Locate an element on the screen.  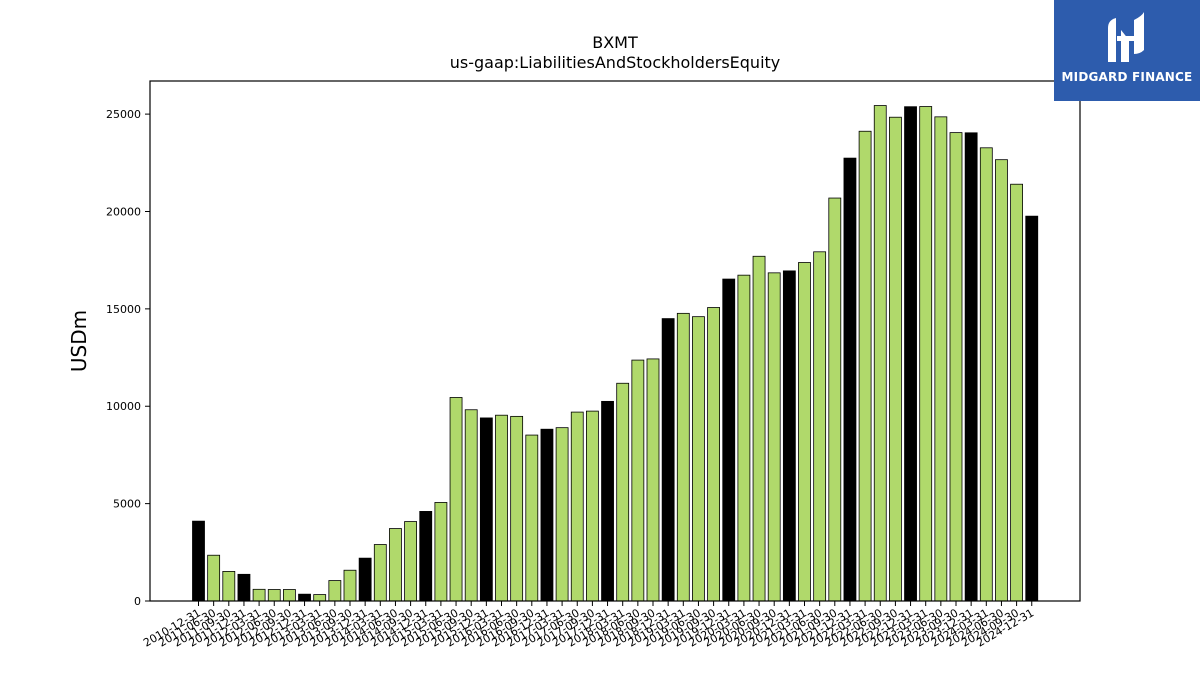
chart-title: BXMT is located at coordinates (615, 42).